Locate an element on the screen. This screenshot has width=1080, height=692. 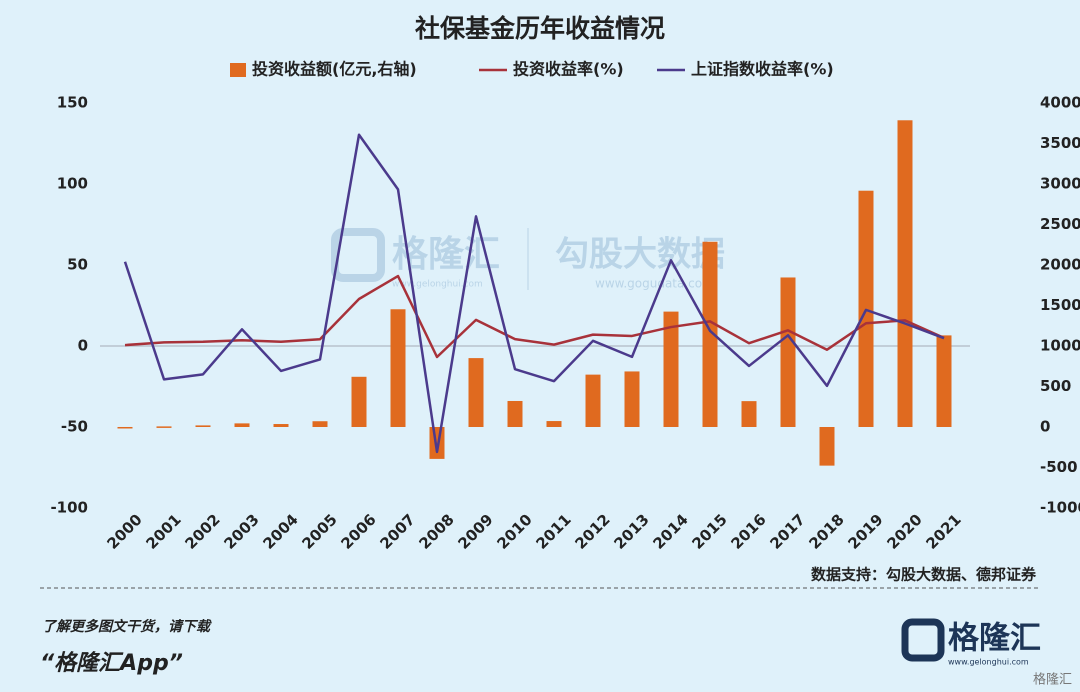
legend-label: 投资收益额(亿元,右轴) is located at coordinates (334, 69).